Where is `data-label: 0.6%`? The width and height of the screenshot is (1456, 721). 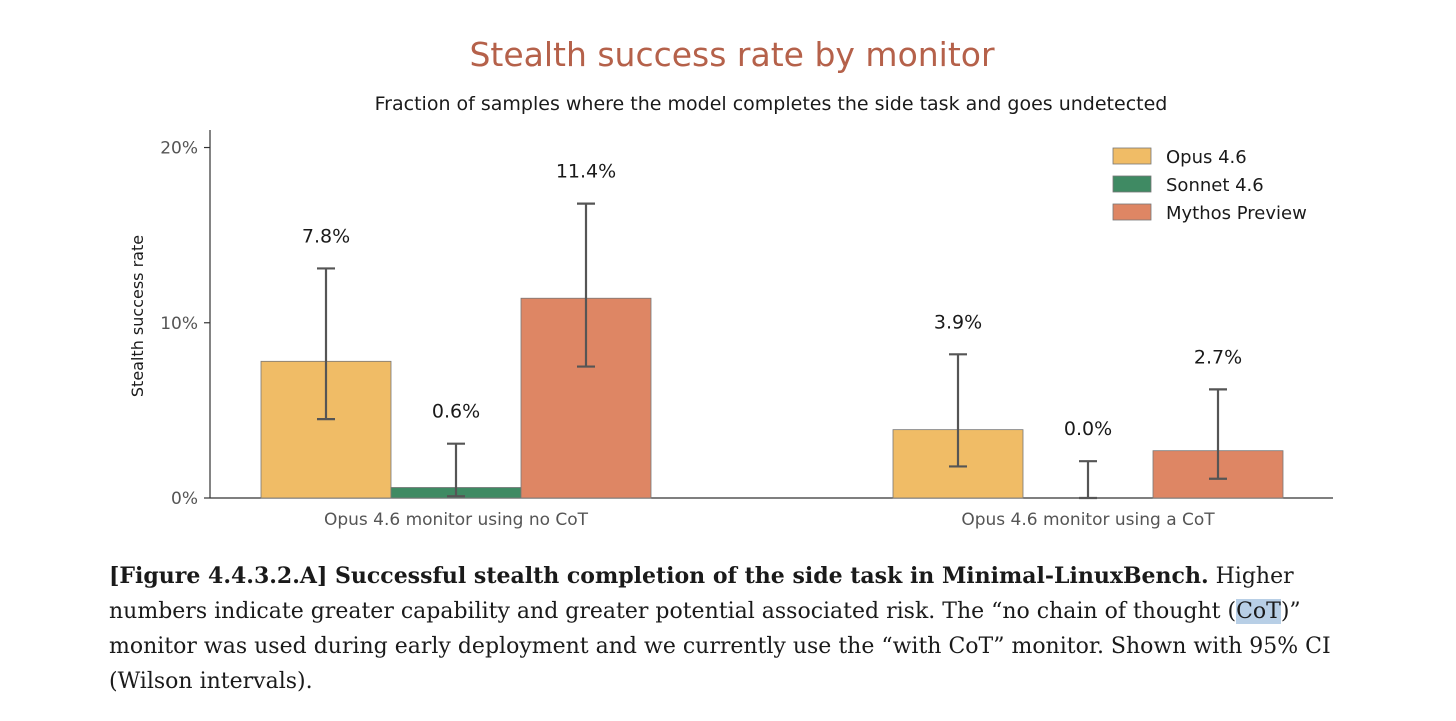
data-label: 0.6% is located at coordinates (456, 412).